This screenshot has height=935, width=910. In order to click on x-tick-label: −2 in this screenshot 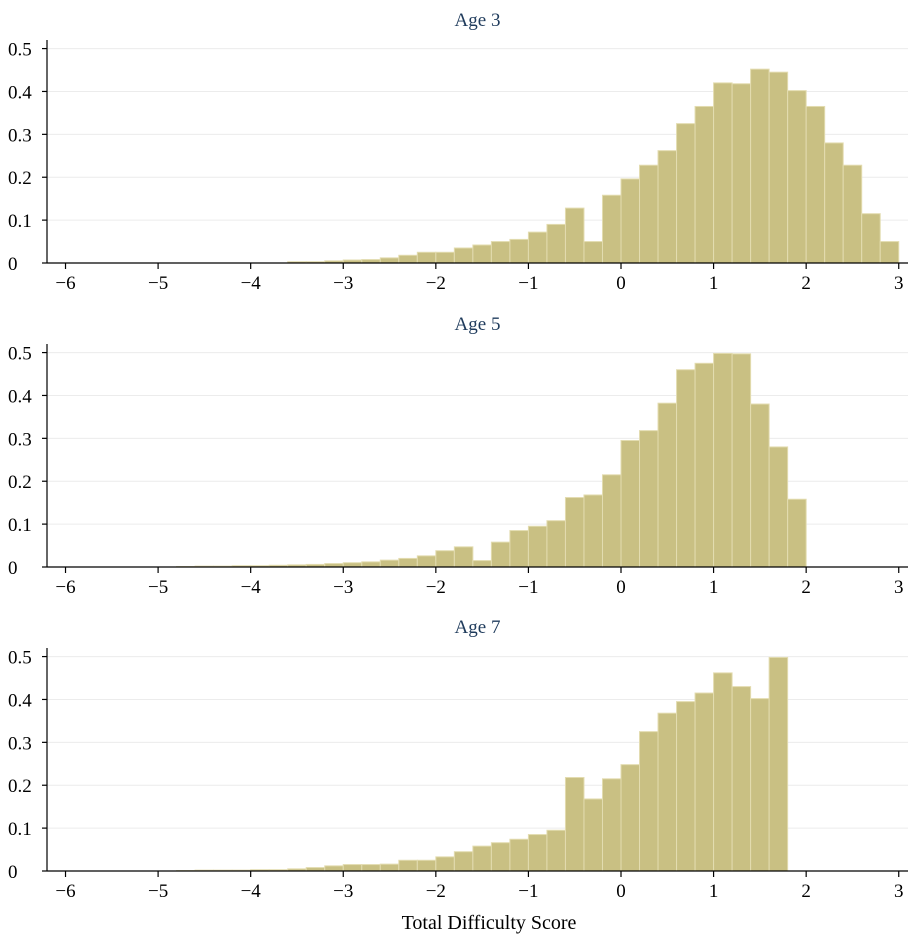, I will do `click(436, 891)`.